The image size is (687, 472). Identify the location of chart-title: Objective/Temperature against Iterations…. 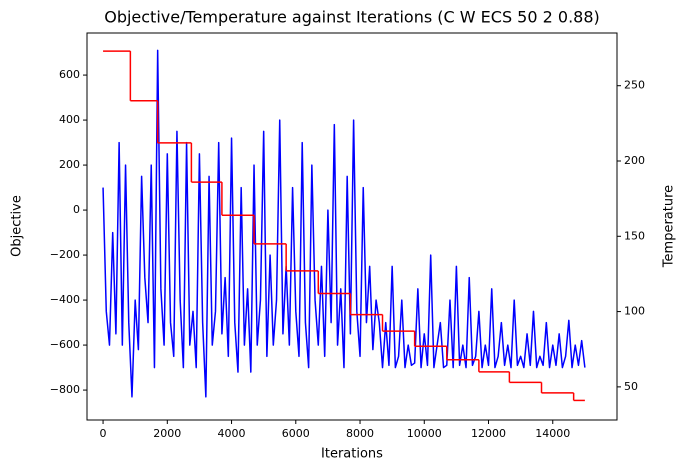
(352, 17).